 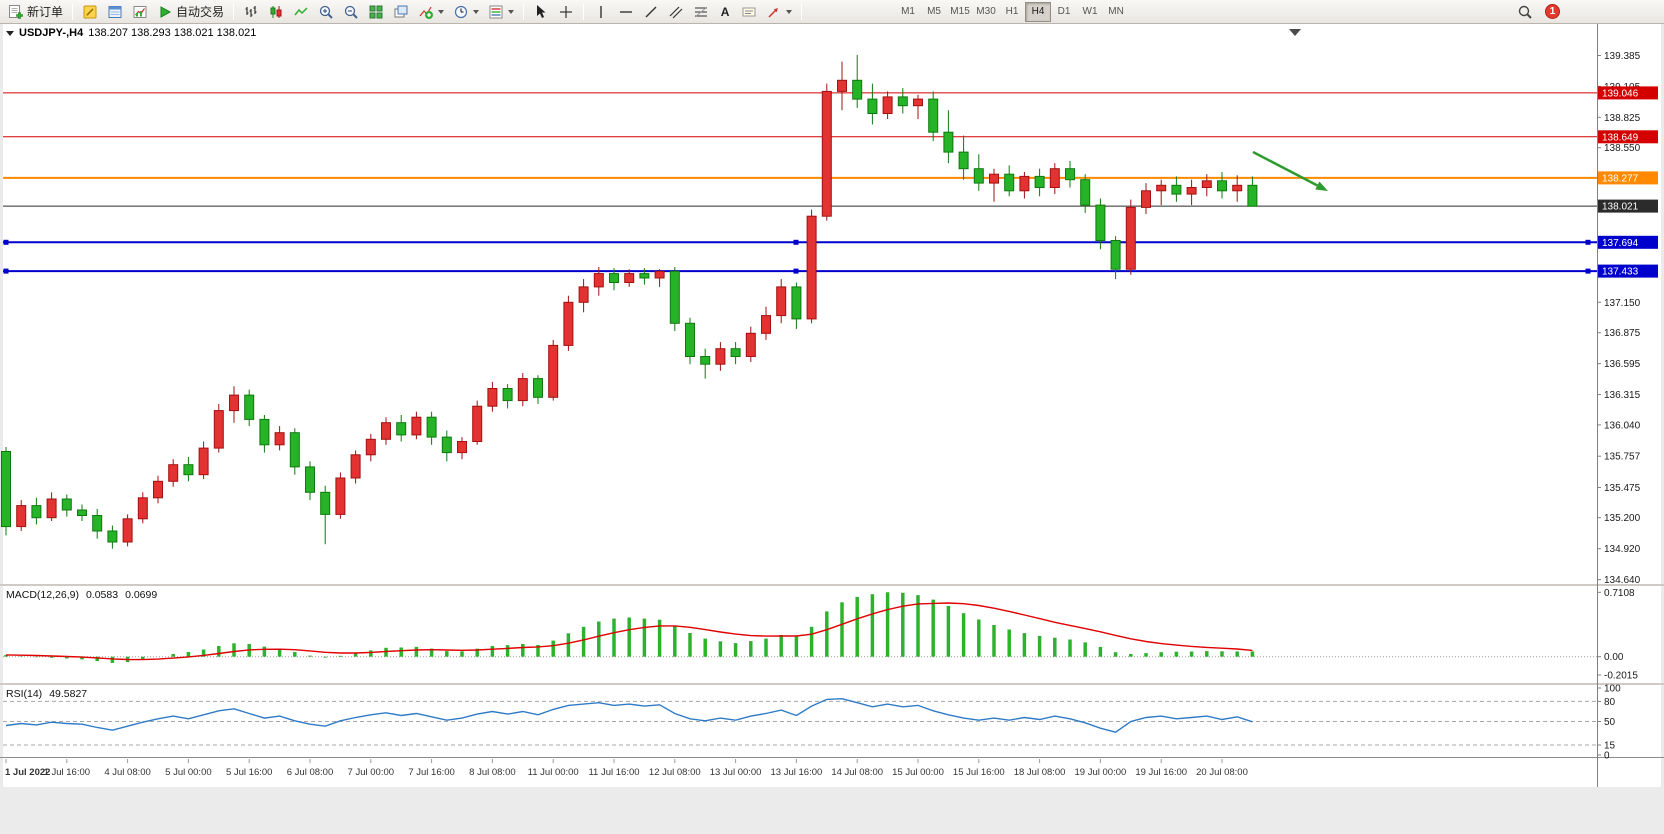 What do you see at coordinates (779, 12) in the screenshot?
I see `arrows-tool-button` at bounding box center [779, 12].